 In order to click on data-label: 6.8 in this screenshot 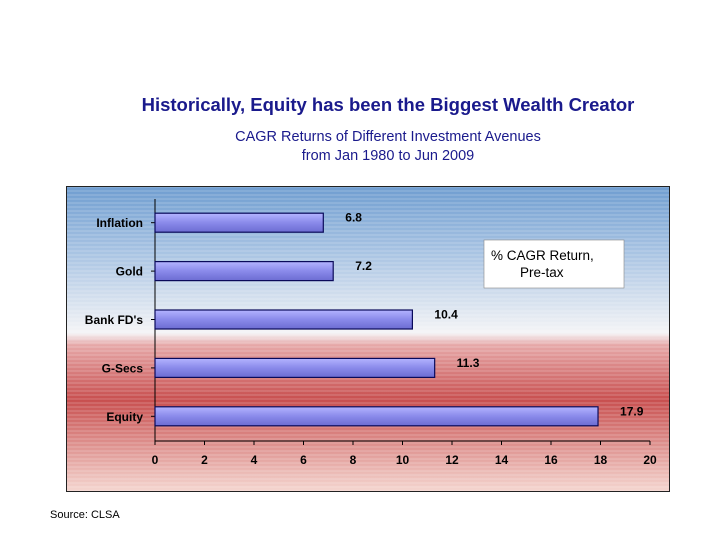, I will do `click(353, 218)`.